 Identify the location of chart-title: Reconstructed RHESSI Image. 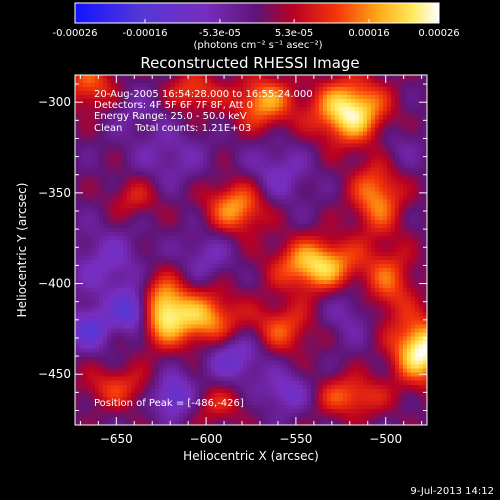
(249, 63).